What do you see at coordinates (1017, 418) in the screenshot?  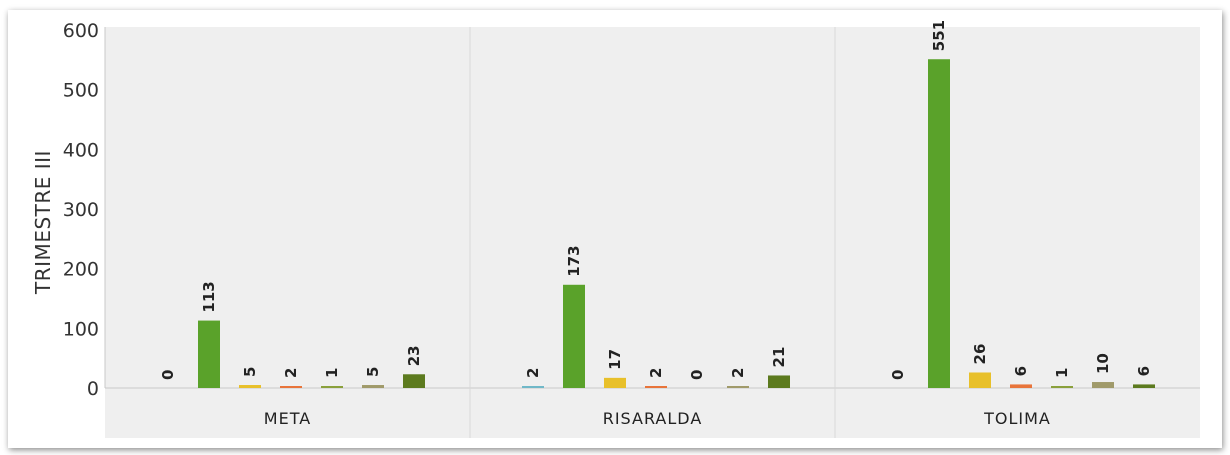 I see `category-label: TOLIMA` at bounding box center [1017, 418].